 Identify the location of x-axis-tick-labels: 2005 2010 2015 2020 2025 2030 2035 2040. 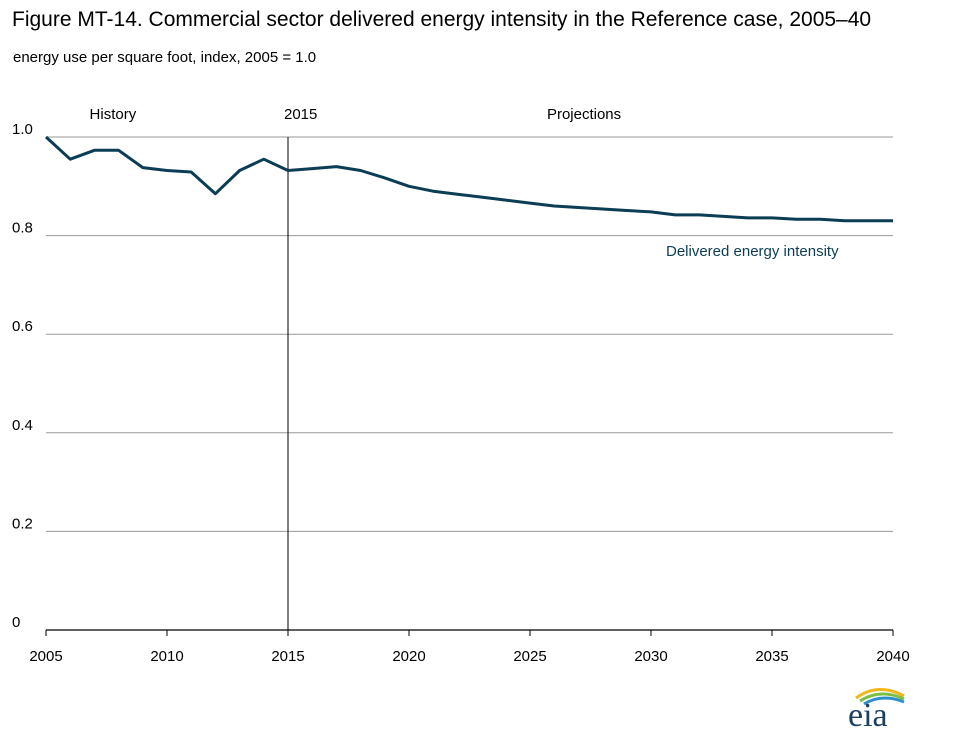
(469, 647).